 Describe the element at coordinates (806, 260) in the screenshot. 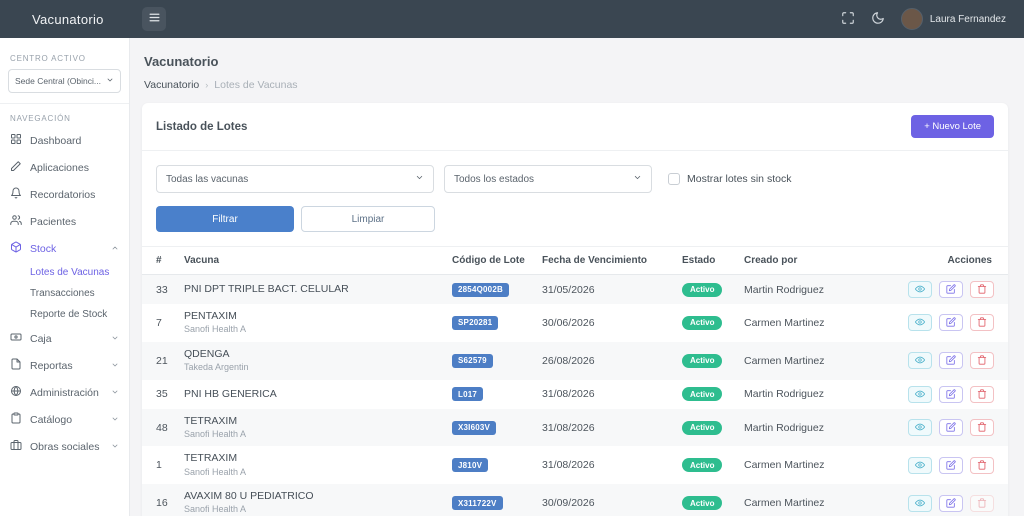

I see `header-creator: Creado por` at that location.